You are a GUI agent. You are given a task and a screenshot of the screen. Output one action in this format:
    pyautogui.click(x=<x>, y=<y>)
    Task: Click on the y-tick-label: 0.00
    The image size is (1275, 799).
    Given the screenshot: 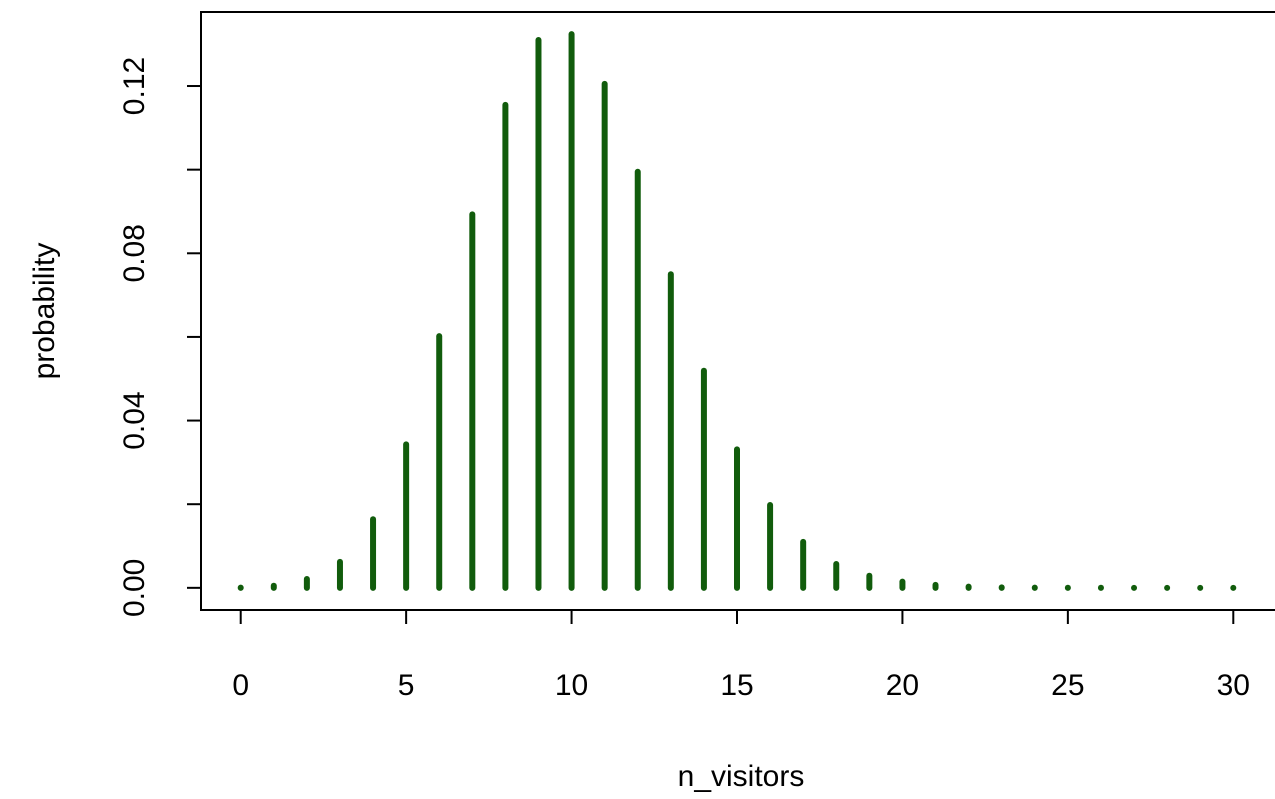 What is the action you would take?
    pyautogui.click(x=134, y=588)
    